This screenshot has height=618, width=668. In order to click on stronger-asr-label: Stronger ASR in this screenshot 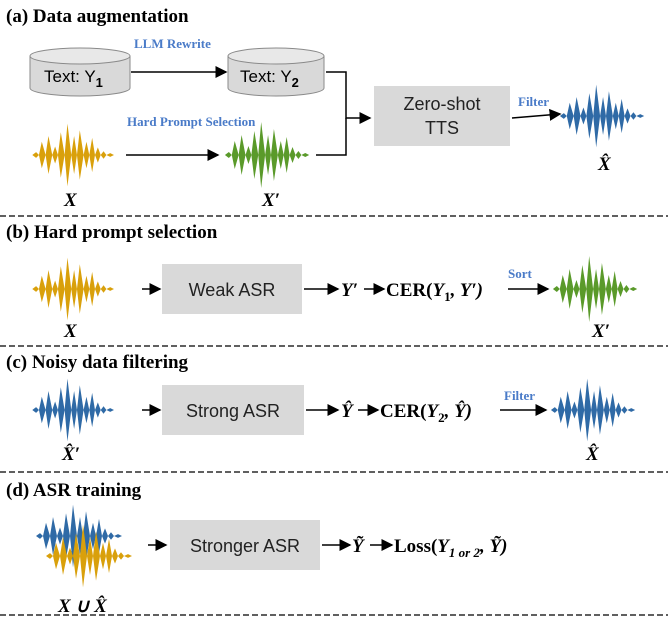, I will do `click(245, 546)`.